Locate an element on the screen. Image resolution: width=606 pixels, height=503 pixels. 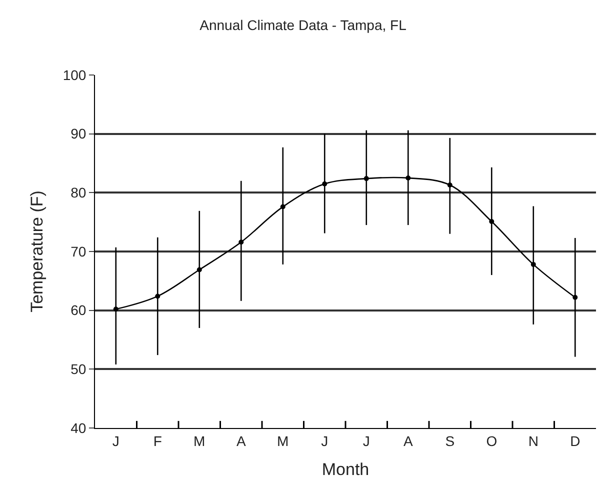
y-tick-label: 70 is located at coordinates (78, 251).